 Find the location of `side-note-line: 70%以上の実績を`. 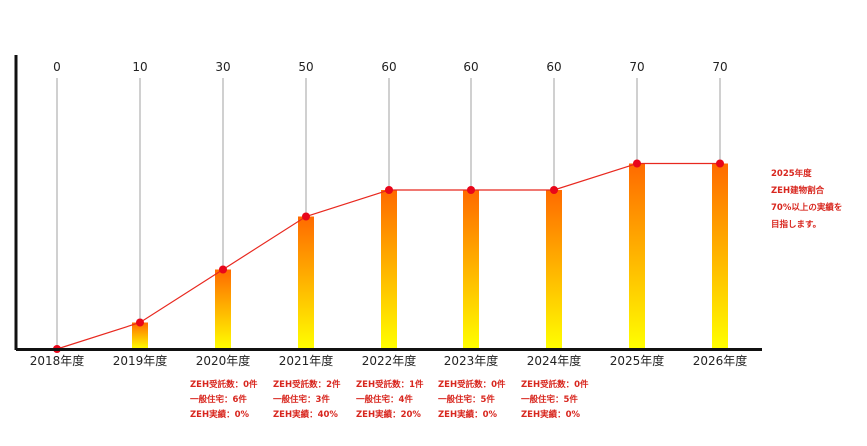

side-note-line: 70%以上の実績を is located at coordinates (807, 208).